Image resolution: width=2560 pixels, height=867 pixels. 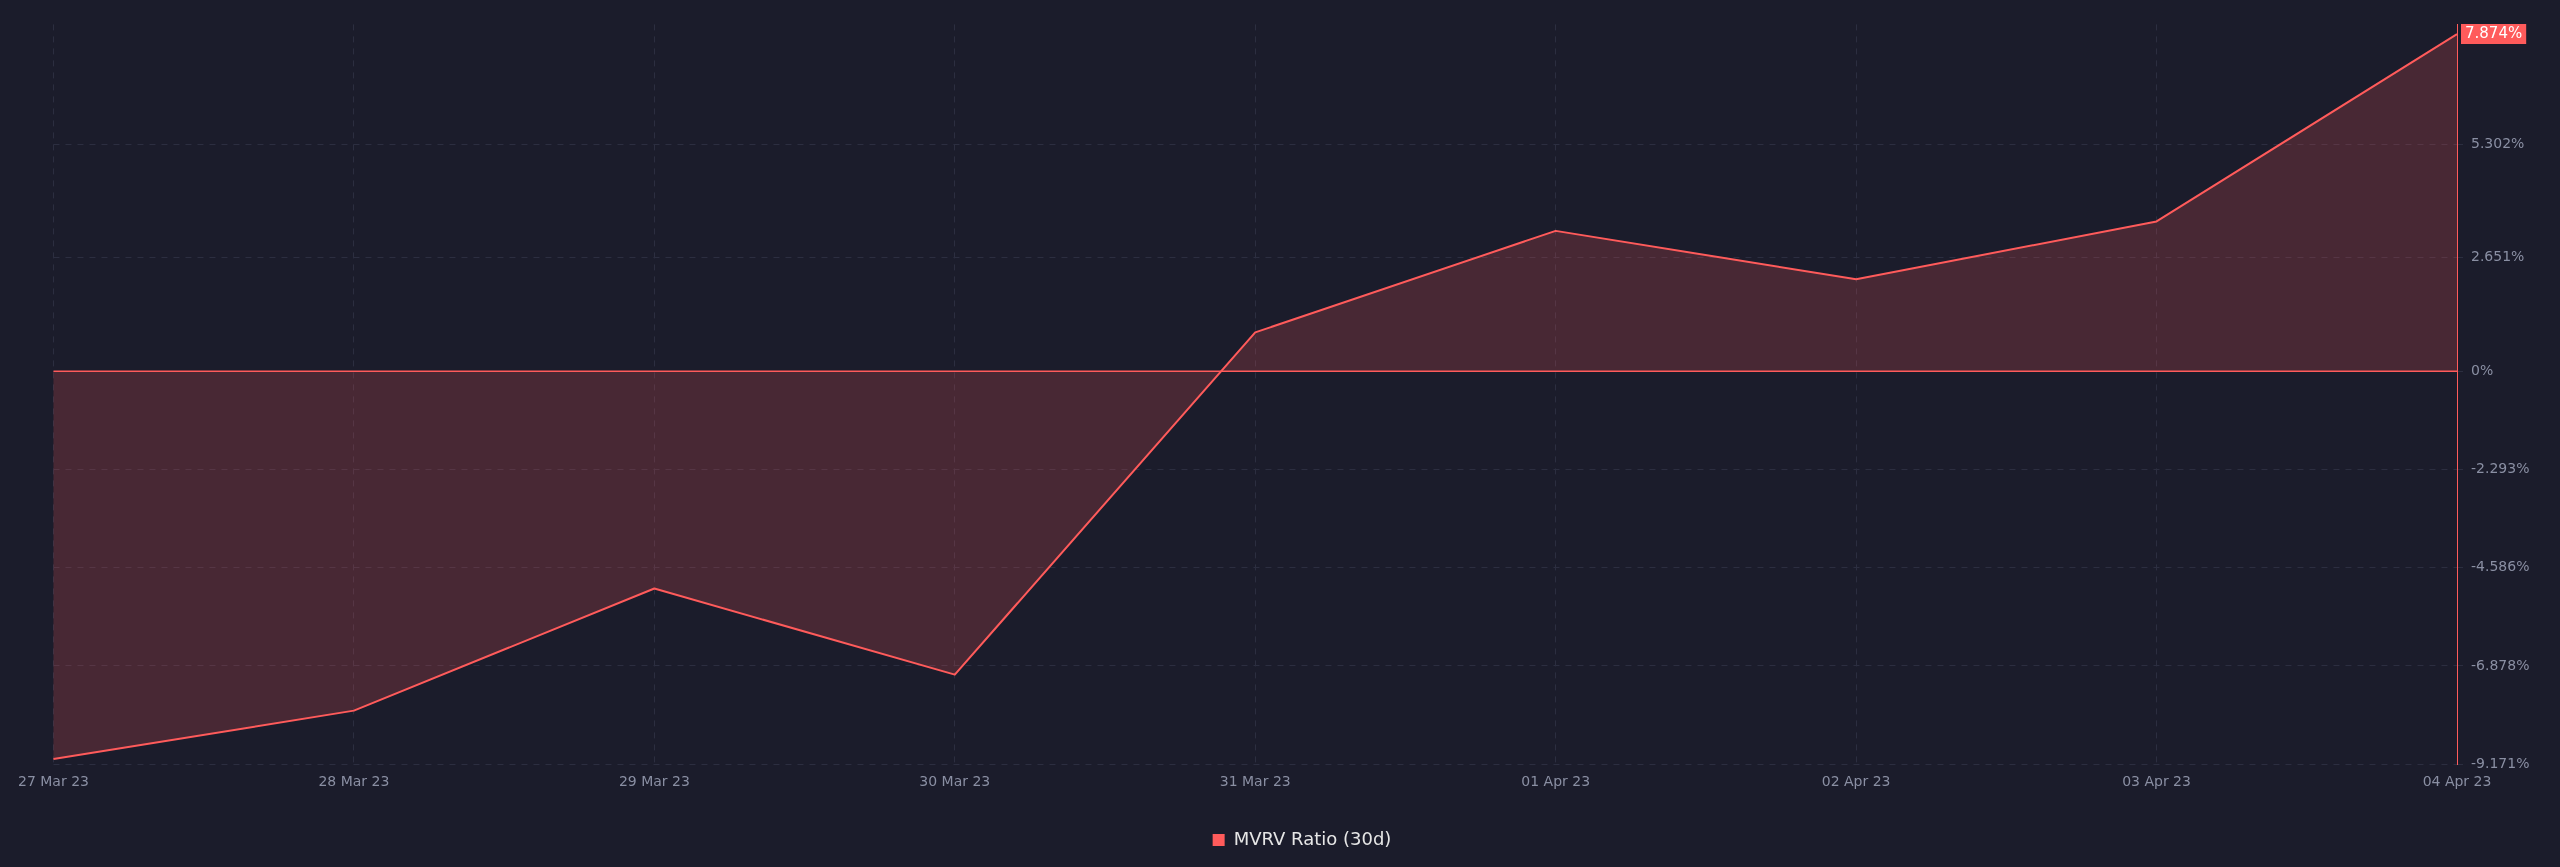 I want to click on annotation: 7.874%, so click(x=2494, y=32).